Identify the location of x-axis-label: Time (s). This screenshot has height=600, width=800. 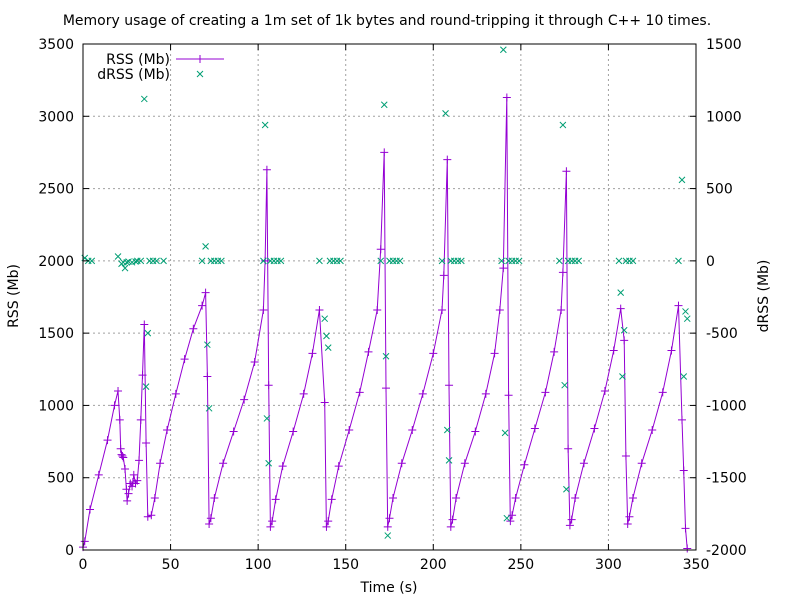
(389, 588).